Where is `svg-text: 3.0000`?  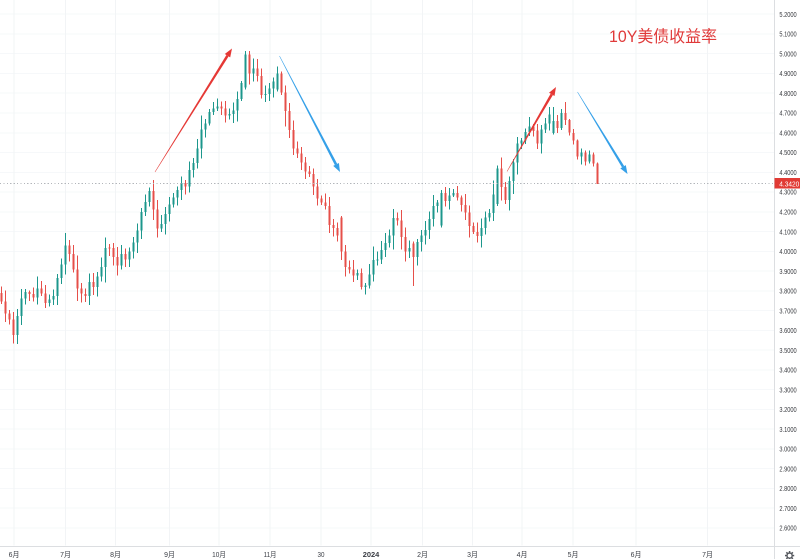
svg-text: 3.0000 is located at coordinates (787, 449).